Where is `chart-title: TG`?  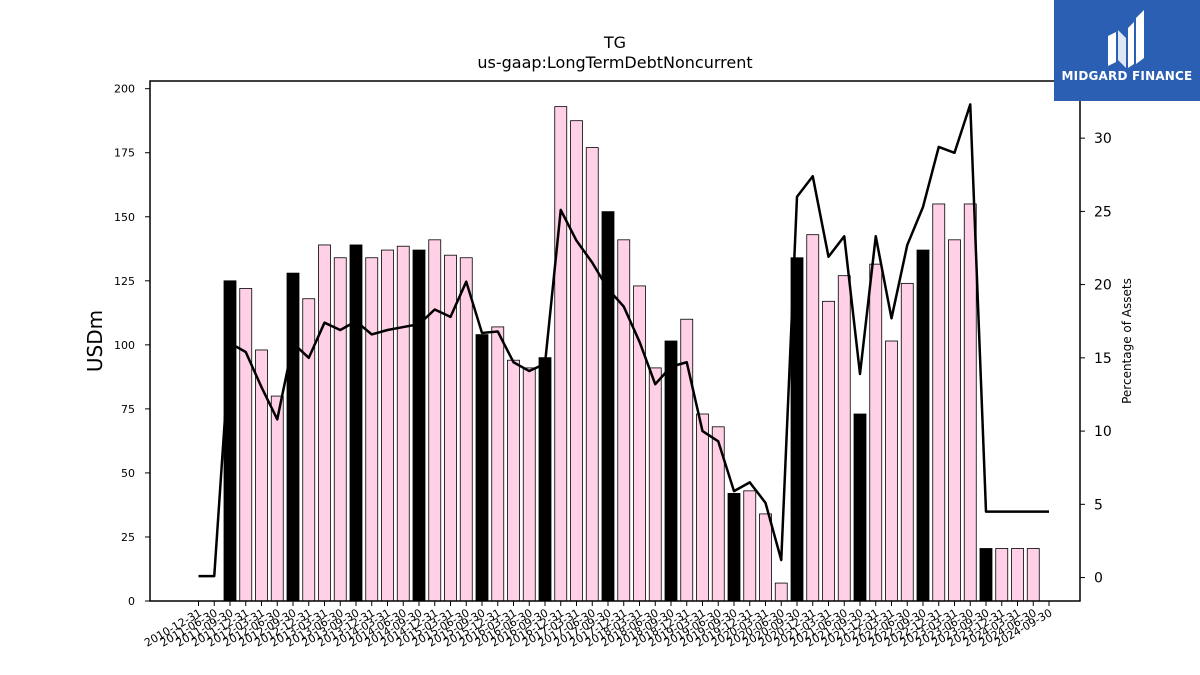 chart-title: TG is located at coordinates (614, 42).